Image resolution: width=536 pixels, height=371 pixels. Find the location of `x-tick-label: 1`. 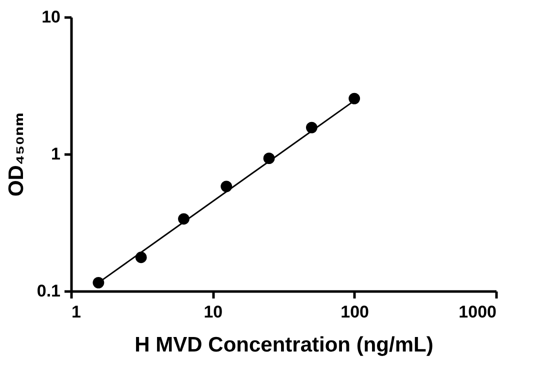

x-tick-label: 1 is located at coordinates (76, 312).